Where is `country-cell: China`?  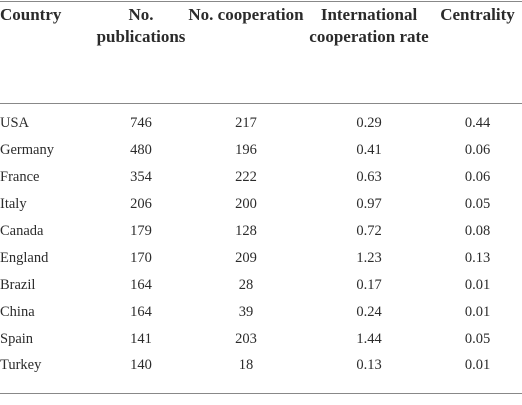
country-cell: China is located at coordinates (17, 312).